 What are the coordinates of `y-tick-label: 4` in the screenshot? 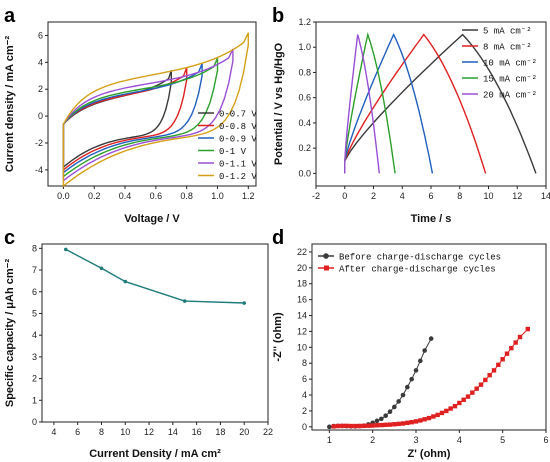 It's located at (304, 395).